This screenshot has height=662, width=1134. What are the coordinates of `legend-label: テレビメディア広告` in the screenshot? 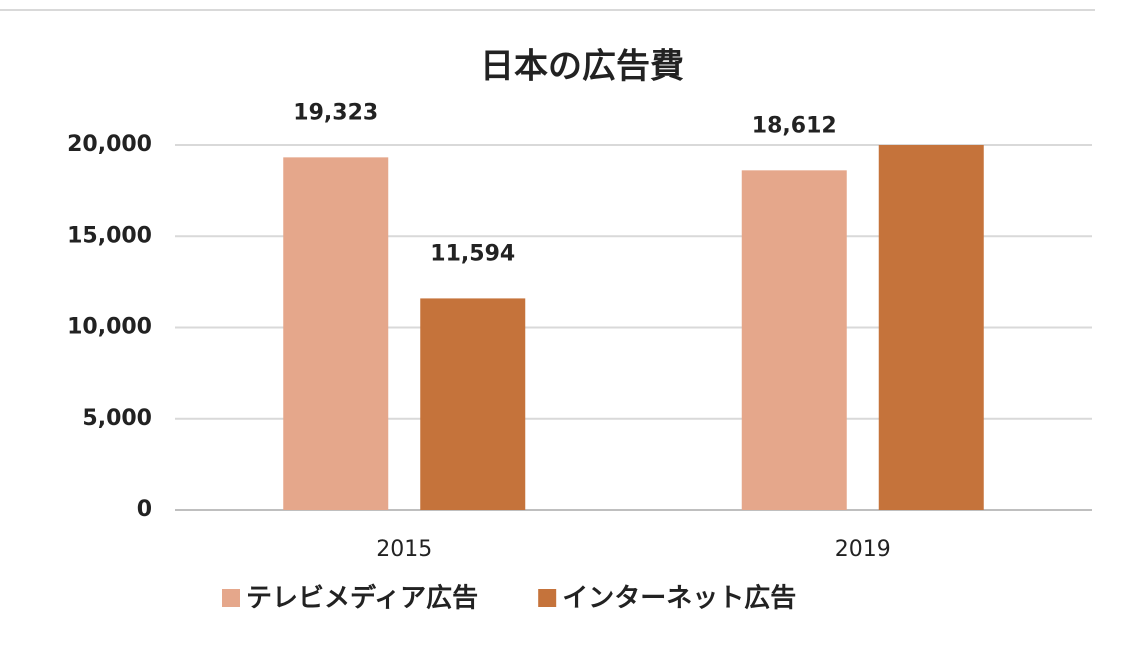 It's located at (362, 598).